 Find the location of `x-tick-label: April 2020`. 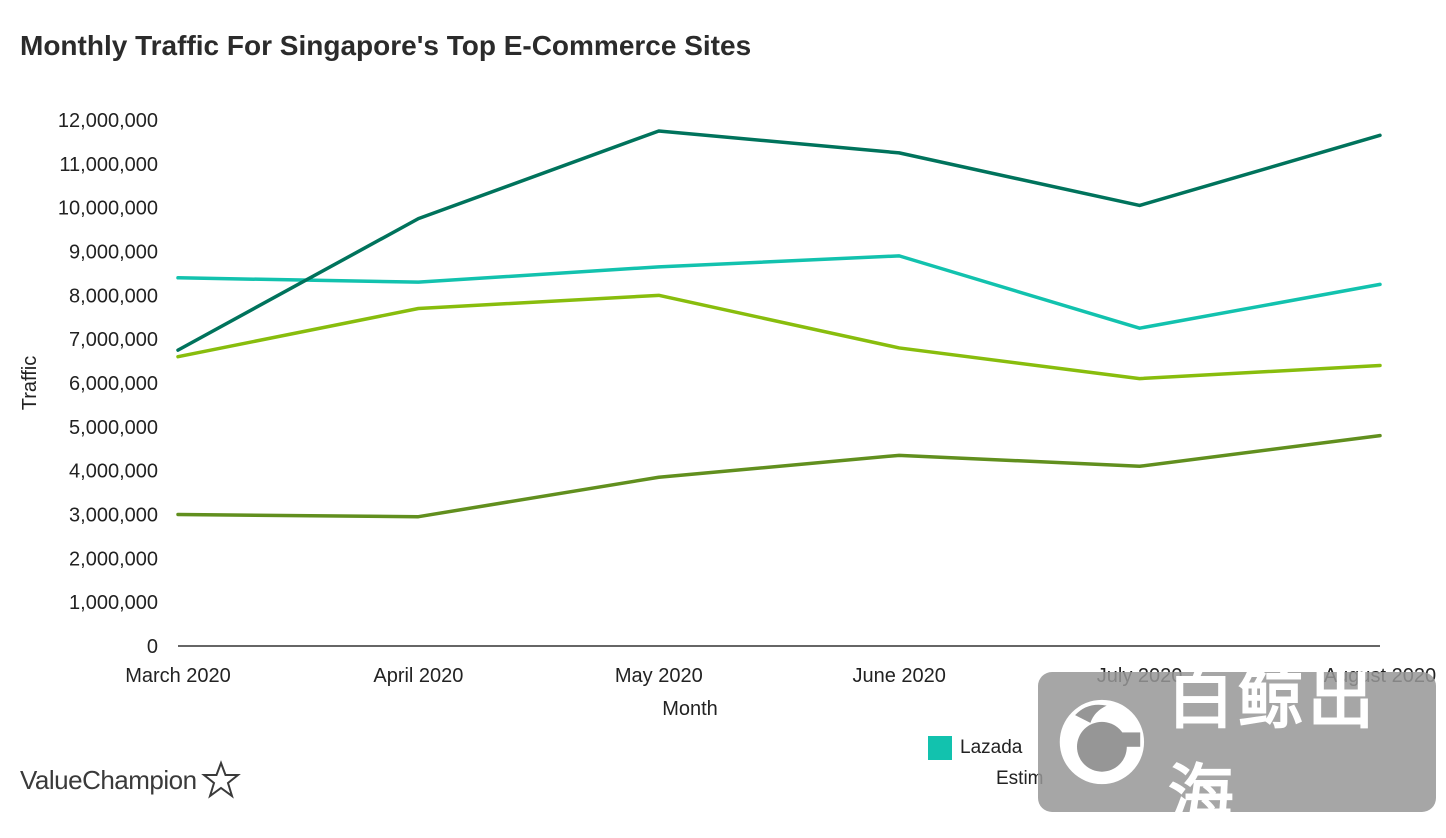

x-tick-label: April 2020 is located at coordinates (418, 676).